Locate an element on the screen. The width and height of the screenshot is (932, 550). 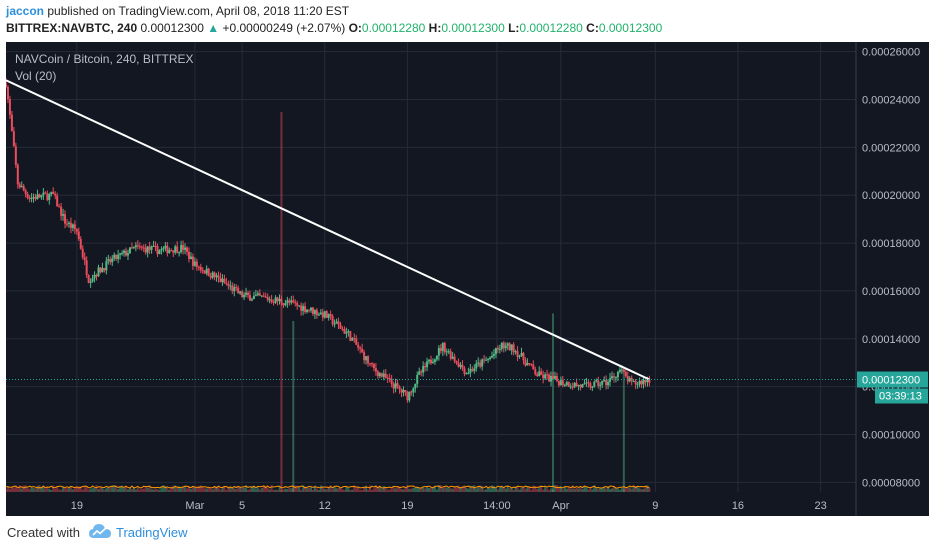
chart-legend-title: NAVCoin / Bitcoin, 240, BITTREX is located at coordinates (104, 59).